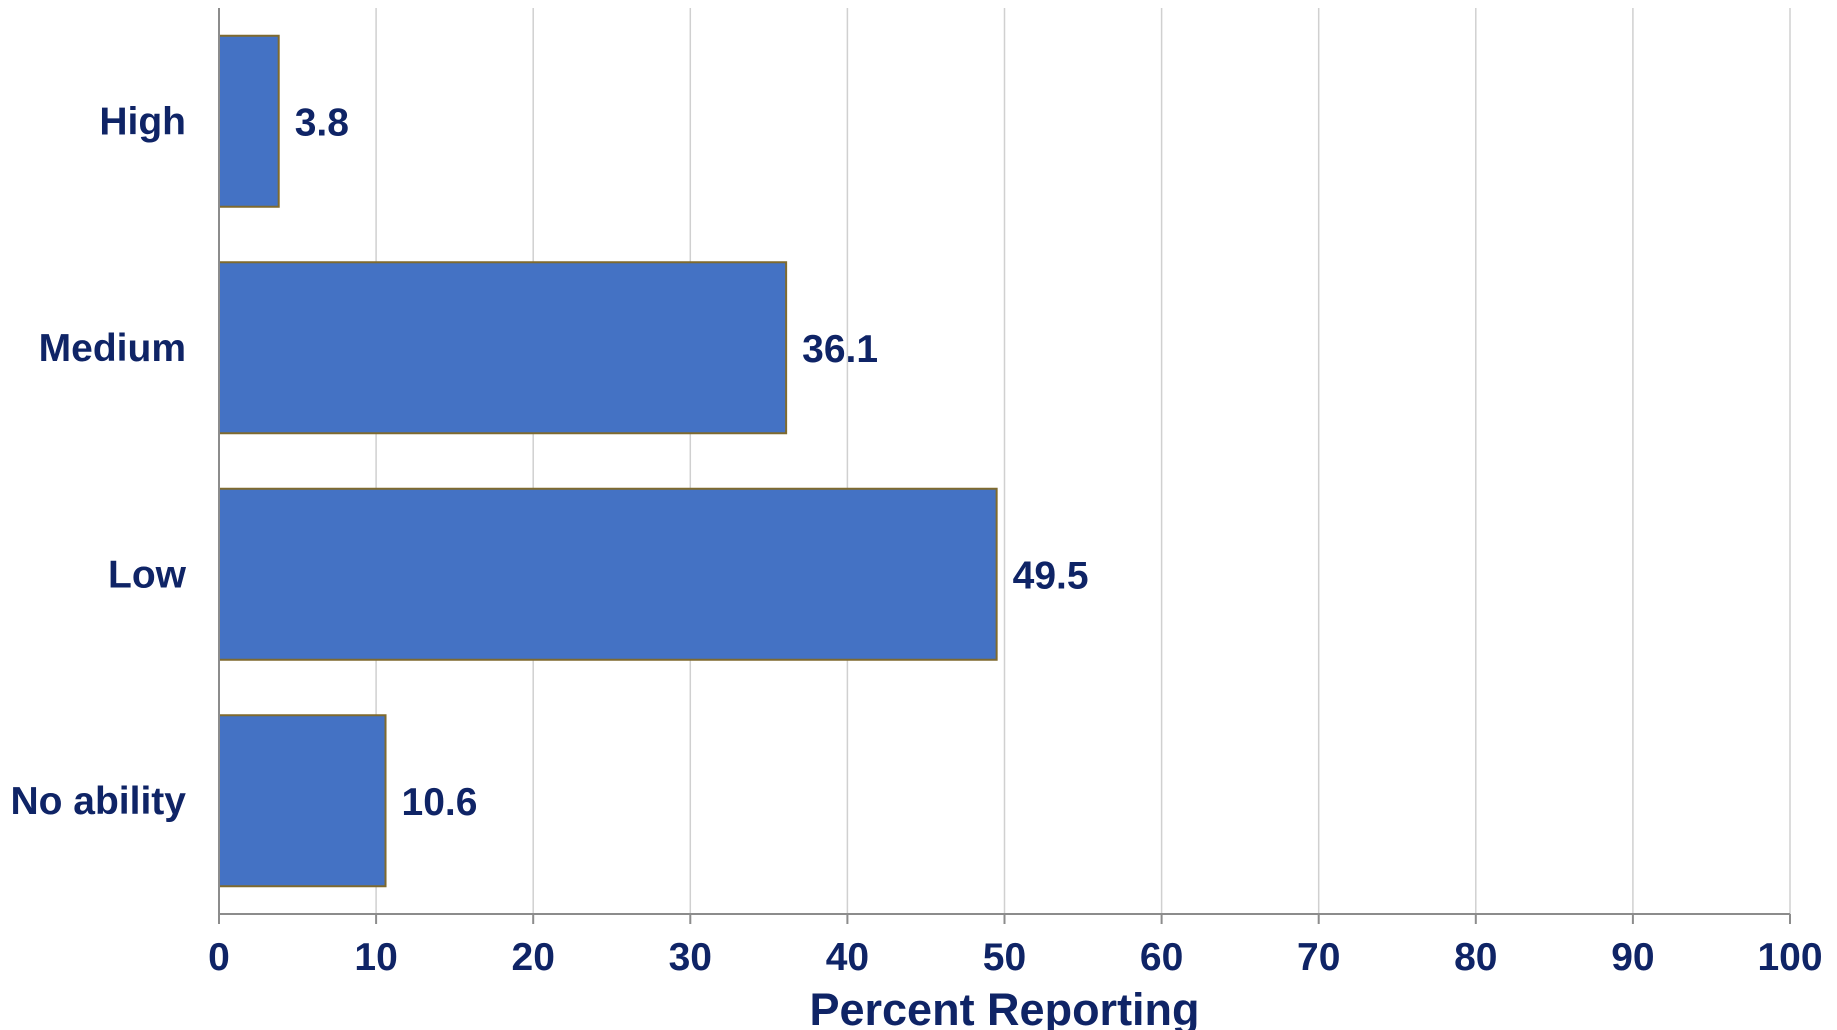 This screenshot has width=1837, height=1030. I want to click on category-label-medium: Medium, so click(112, 348).